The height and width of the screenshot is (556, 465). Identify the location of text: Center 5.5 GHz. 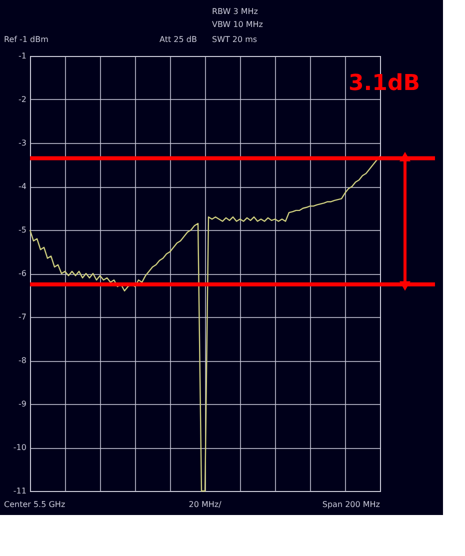
(35, 504).